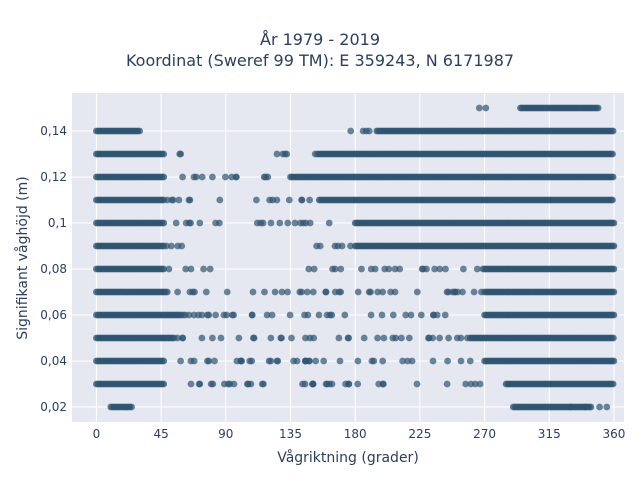 This screenshot has width=640, height=480. Describe the element at coordinates (160, 434) in the screenshot. I see `x-tick-label: 45` at that location.